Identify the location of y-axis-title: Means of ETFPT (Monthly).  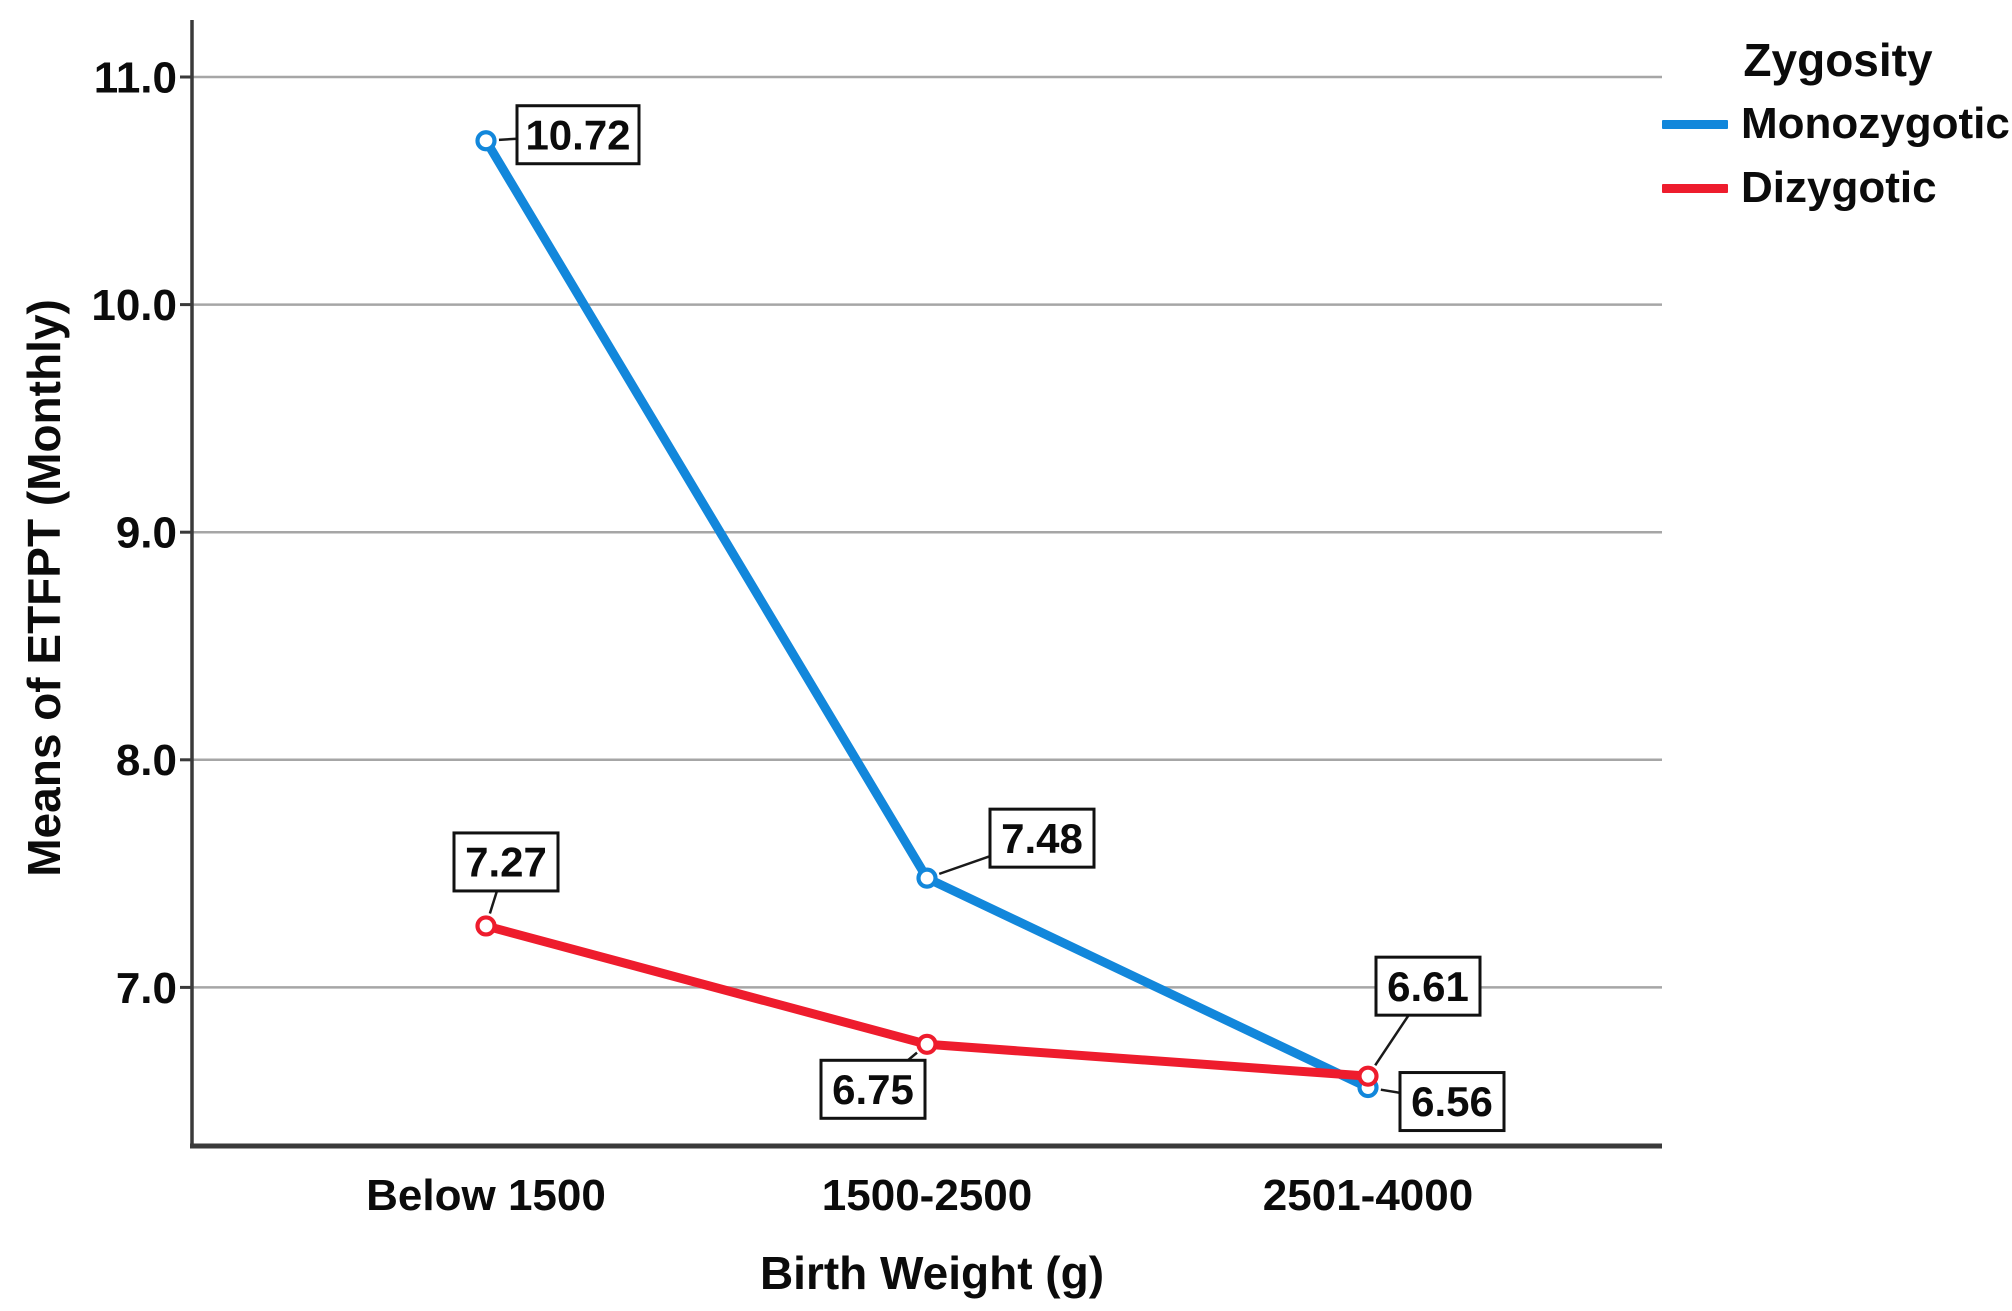
(44, 588).